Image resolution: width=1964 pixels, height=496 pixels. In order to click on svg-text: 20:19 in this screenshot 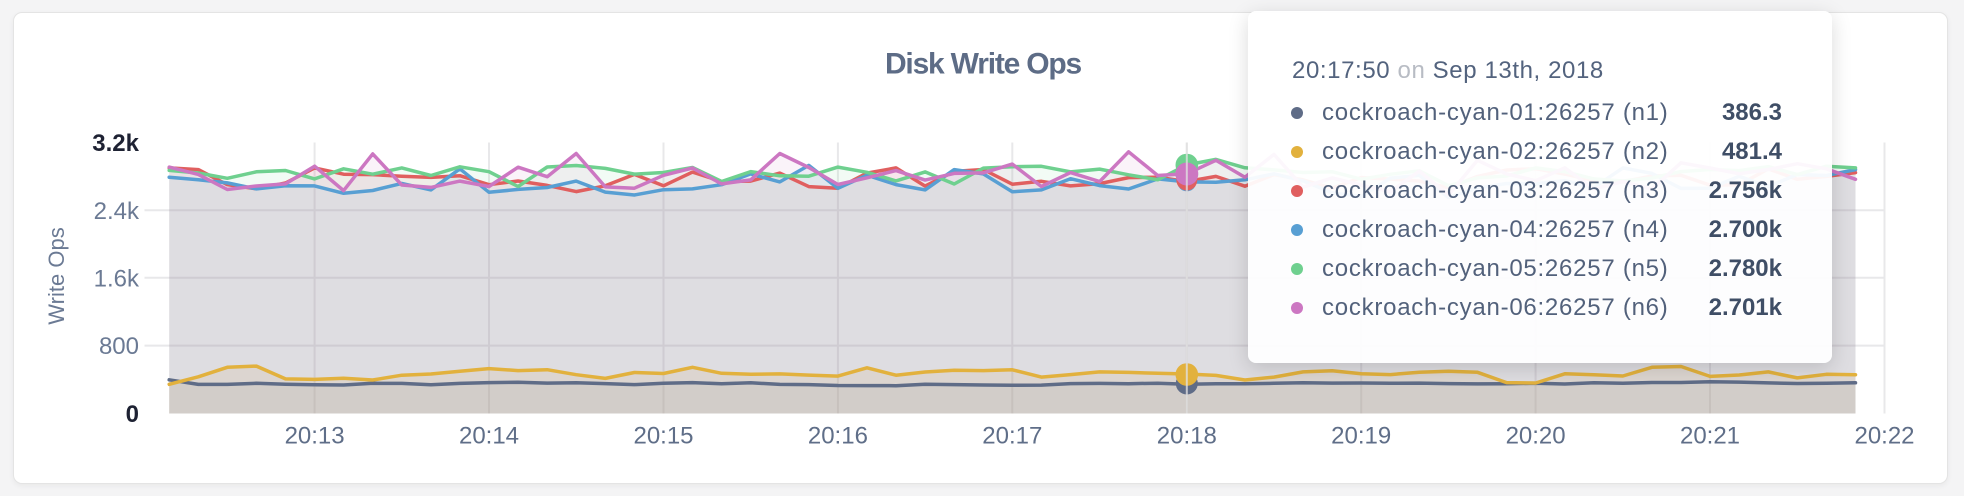, I will do `click(1361, 436)`.